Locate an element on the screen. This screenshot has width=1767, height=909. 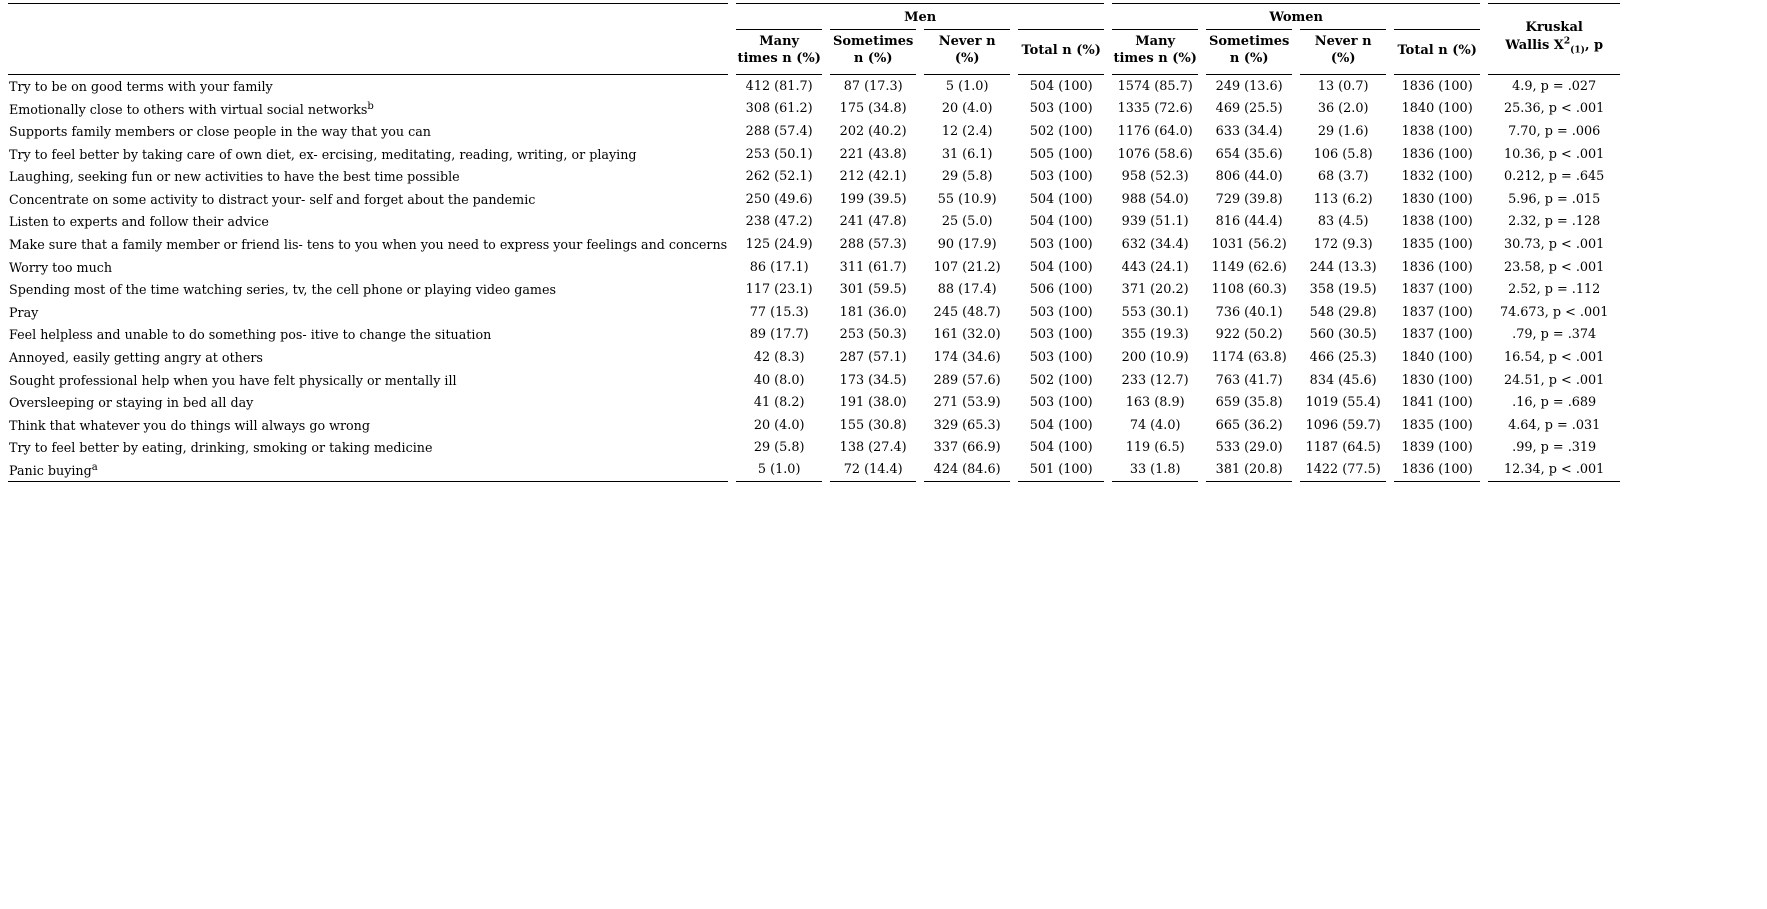
women-total-value: 1840 (100) is located at coordinates (1437, 357).